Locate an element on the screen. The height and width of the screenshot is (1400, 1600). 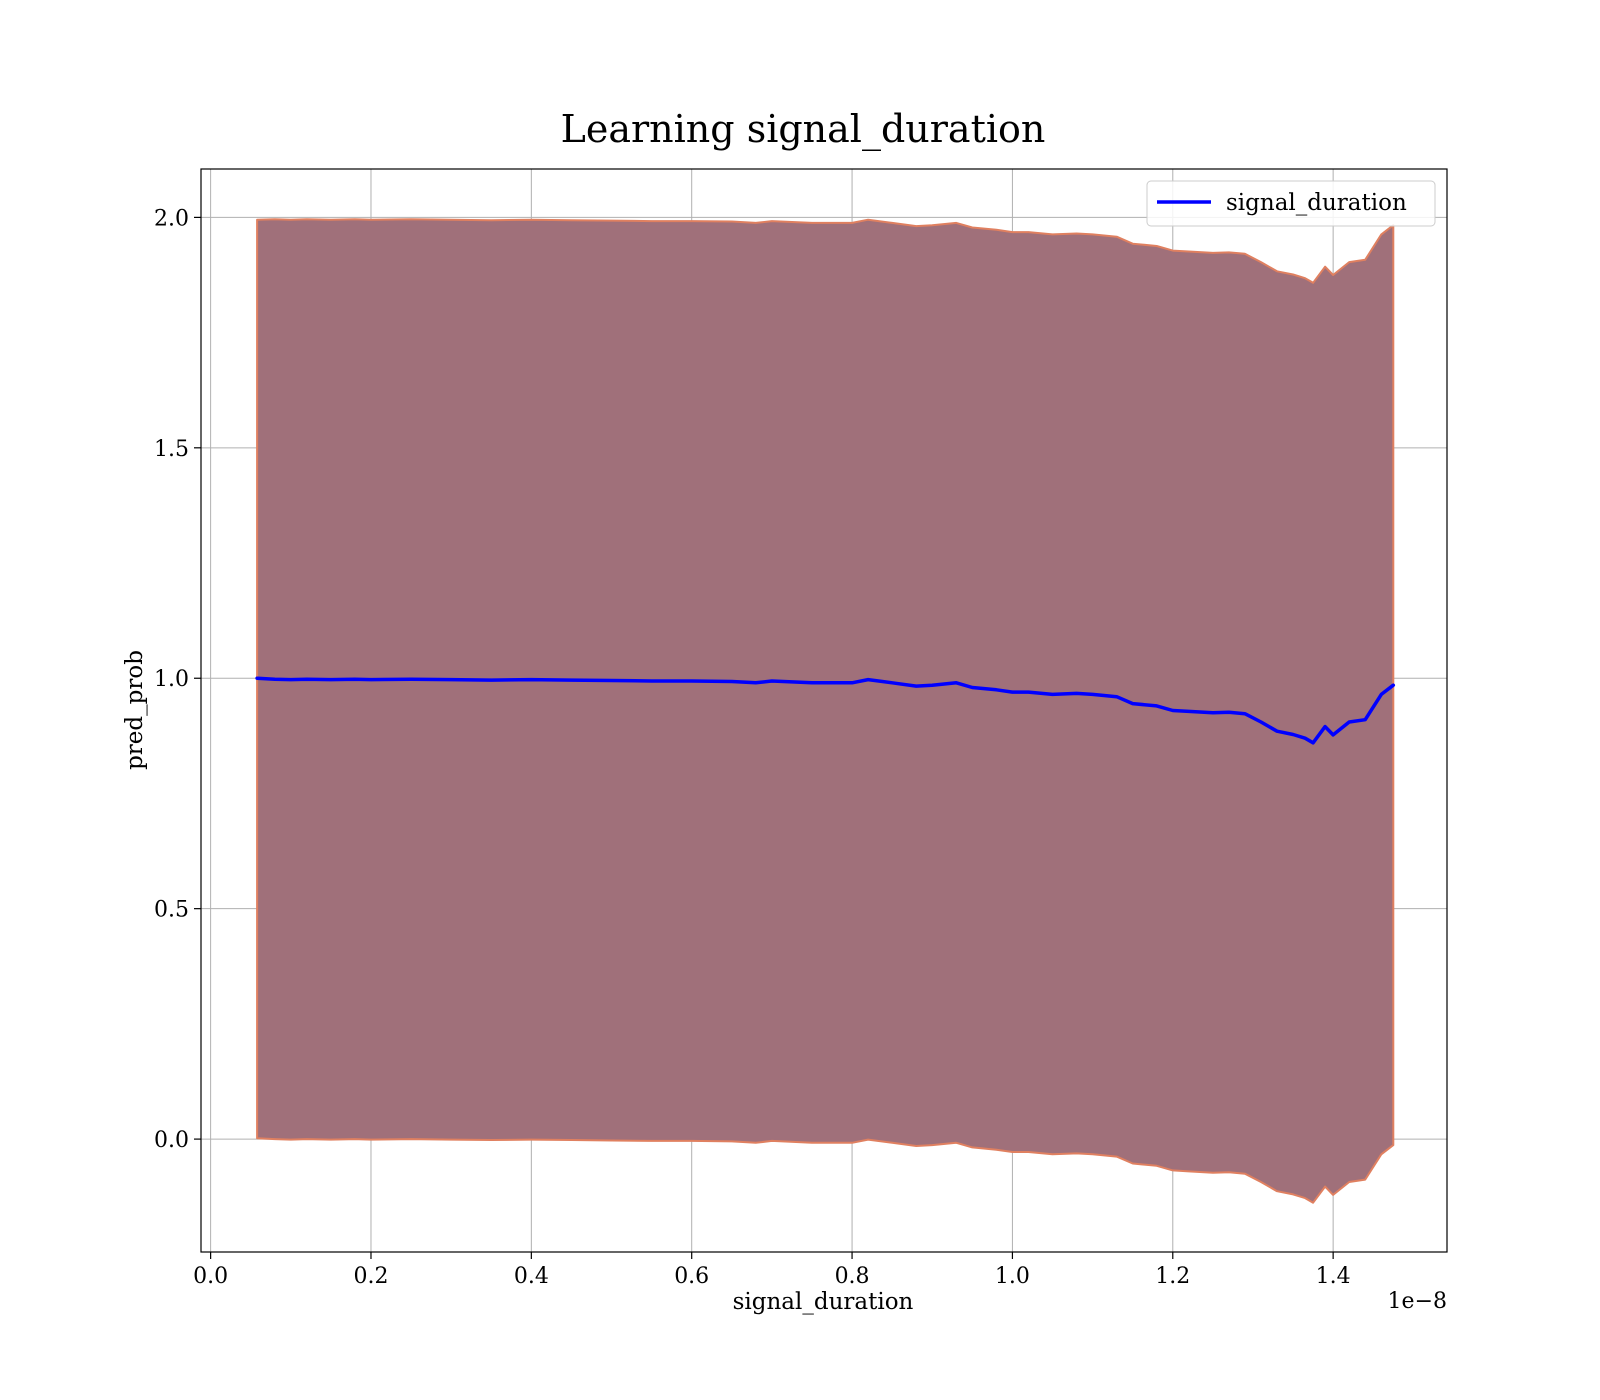
x-tick-label: 0.4 is located at coordinates (531, 1276).